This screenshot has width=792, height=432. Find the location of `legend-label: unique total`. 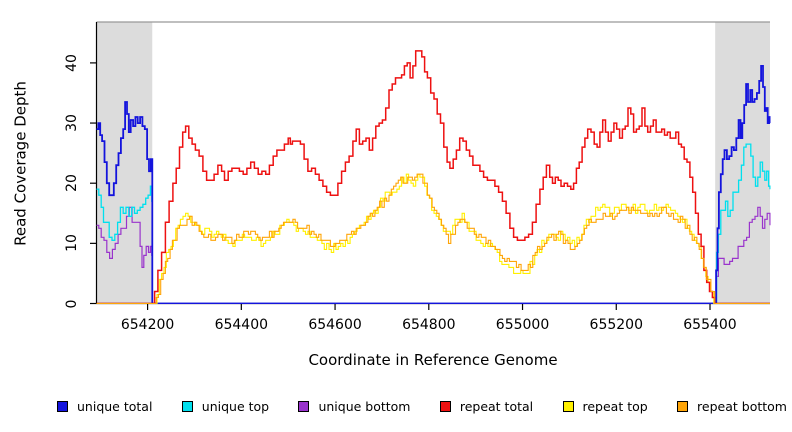

legend-label: unique total is located at coordinates (115, 406).